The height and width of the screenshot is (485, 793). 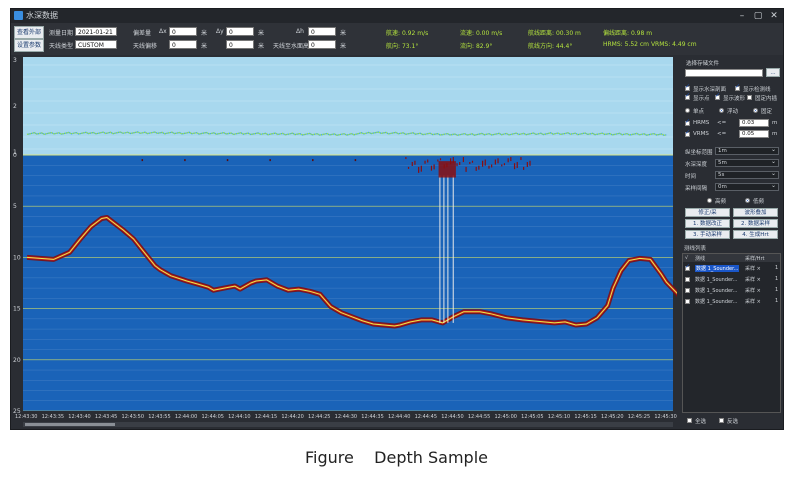 I want to click on x-tick-label: 12:45:10, so click(x=559, y=417).